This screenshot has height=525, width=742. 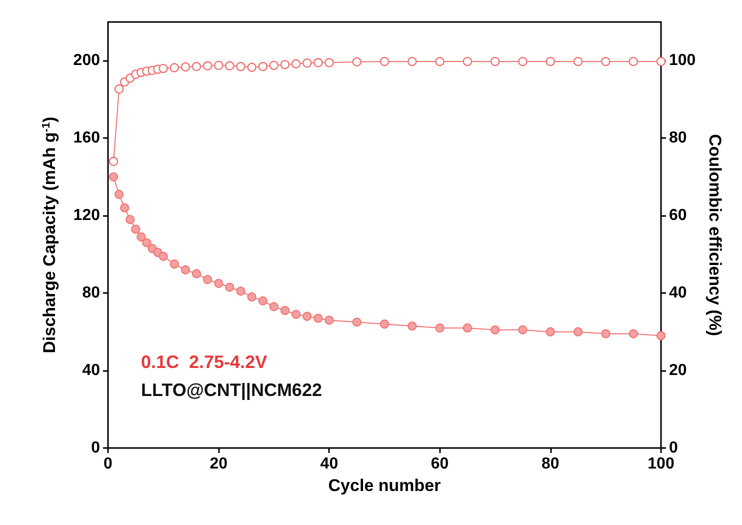 I want to click on y2-axis-title: Coulombic efficiency (%), so click(x=715, y=235).